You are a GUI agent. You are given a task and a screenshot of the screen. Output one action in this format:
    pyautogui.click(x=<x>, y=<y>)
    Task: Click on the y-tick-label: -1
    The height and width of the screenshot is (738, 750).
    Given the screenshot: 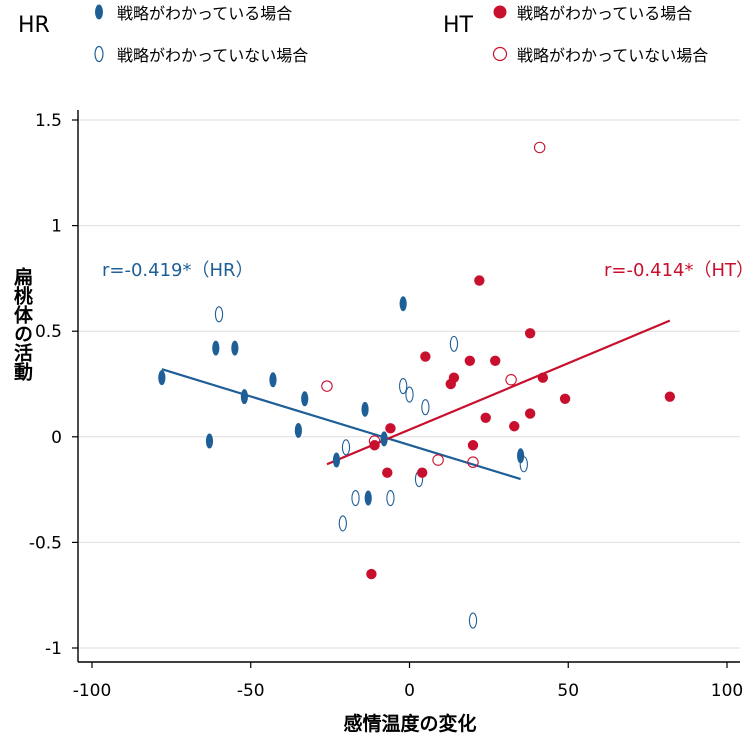 What is the action you would take?
    pyautogui.click(x=53, y=649)
    